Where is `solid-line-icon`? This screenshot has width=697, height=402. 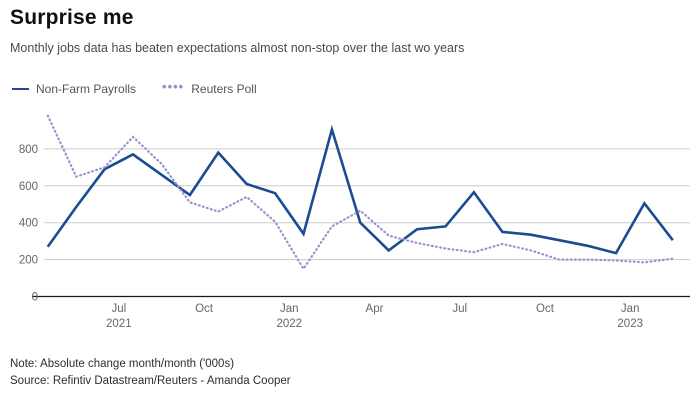 solid-line-icon is located at coordinates (20, 89).